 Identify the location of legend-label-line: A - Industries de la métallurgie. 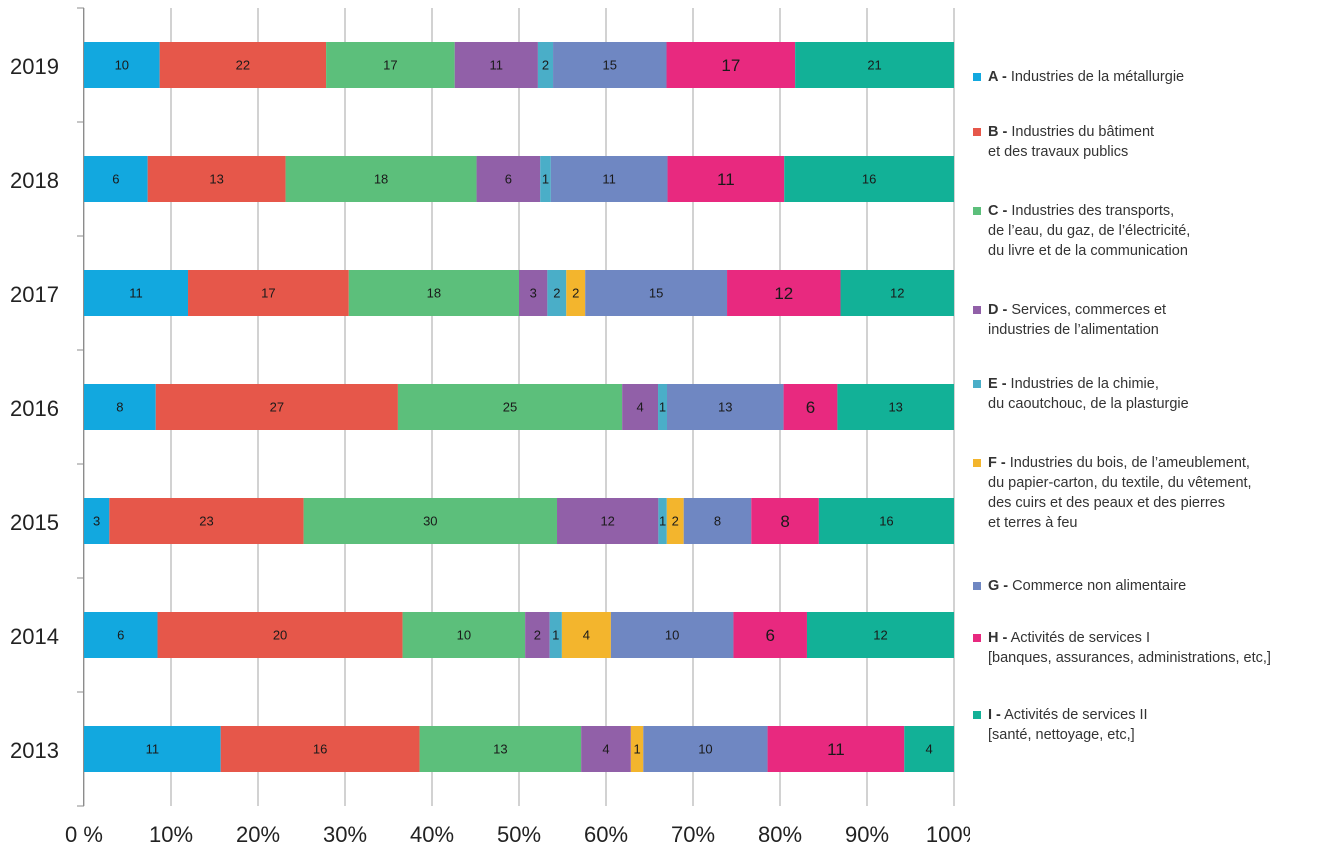
(1086, 77).